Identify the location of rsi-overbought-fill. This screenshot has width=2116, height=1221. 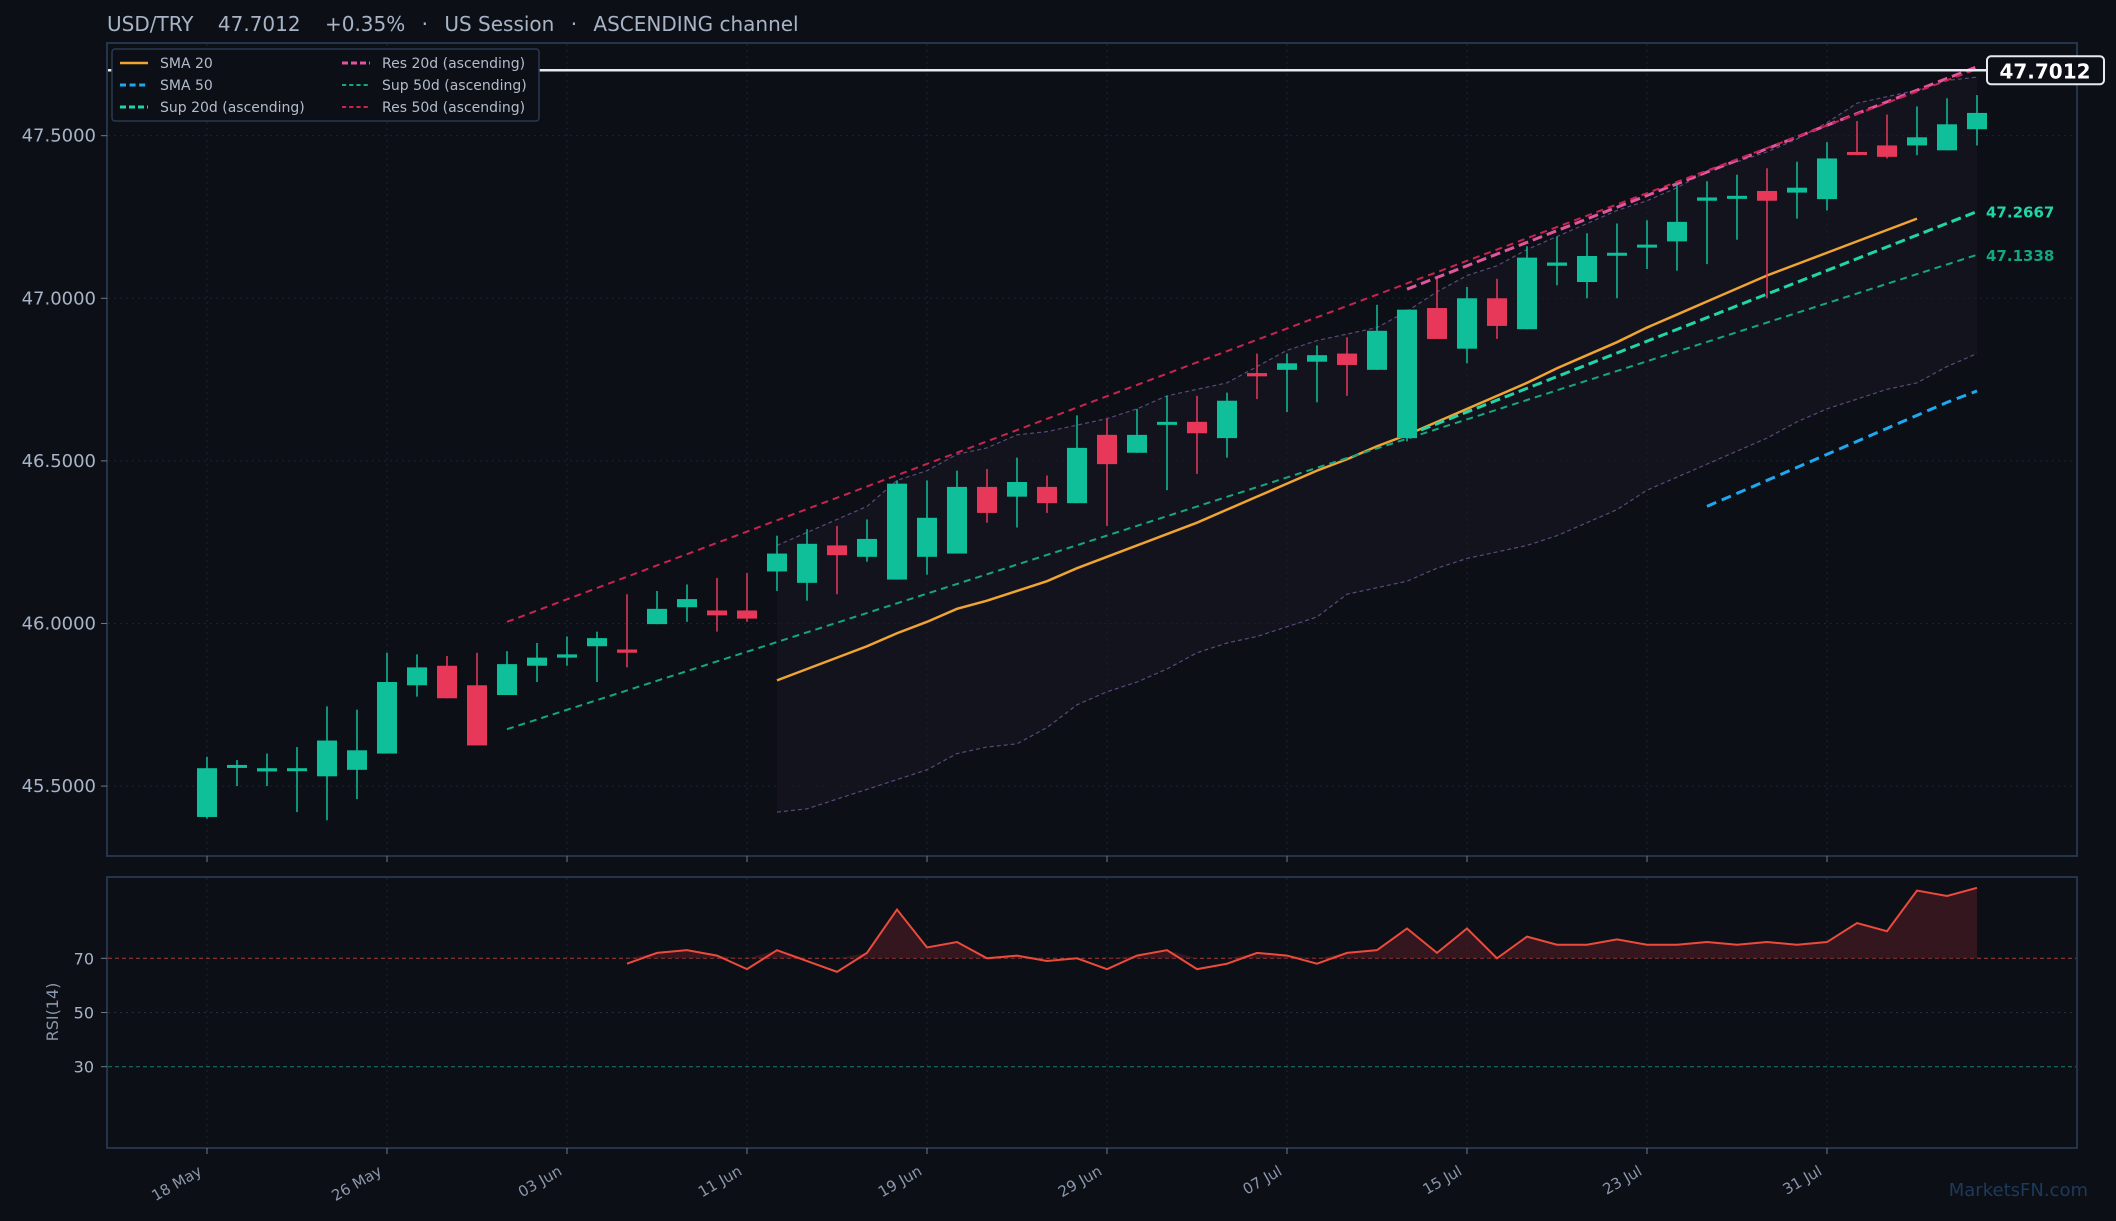
(1302, 923).